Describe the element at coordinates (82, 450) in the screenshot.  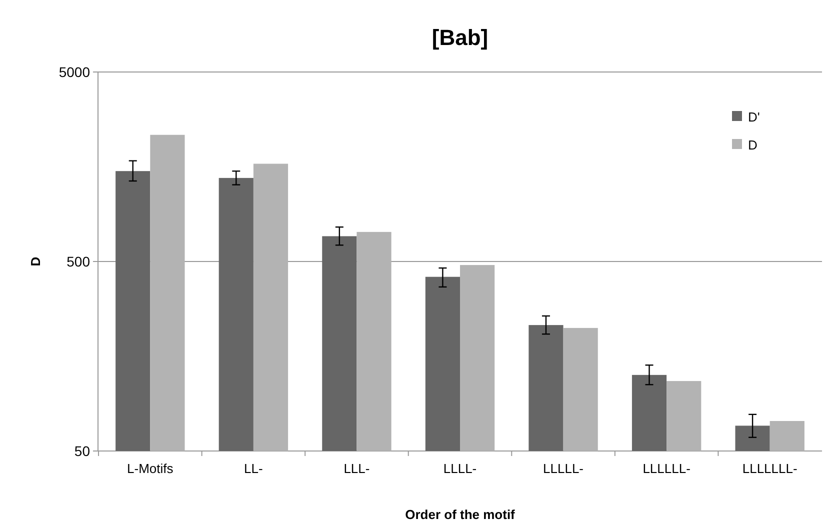
I see `y-tick-label: 50` at that location.